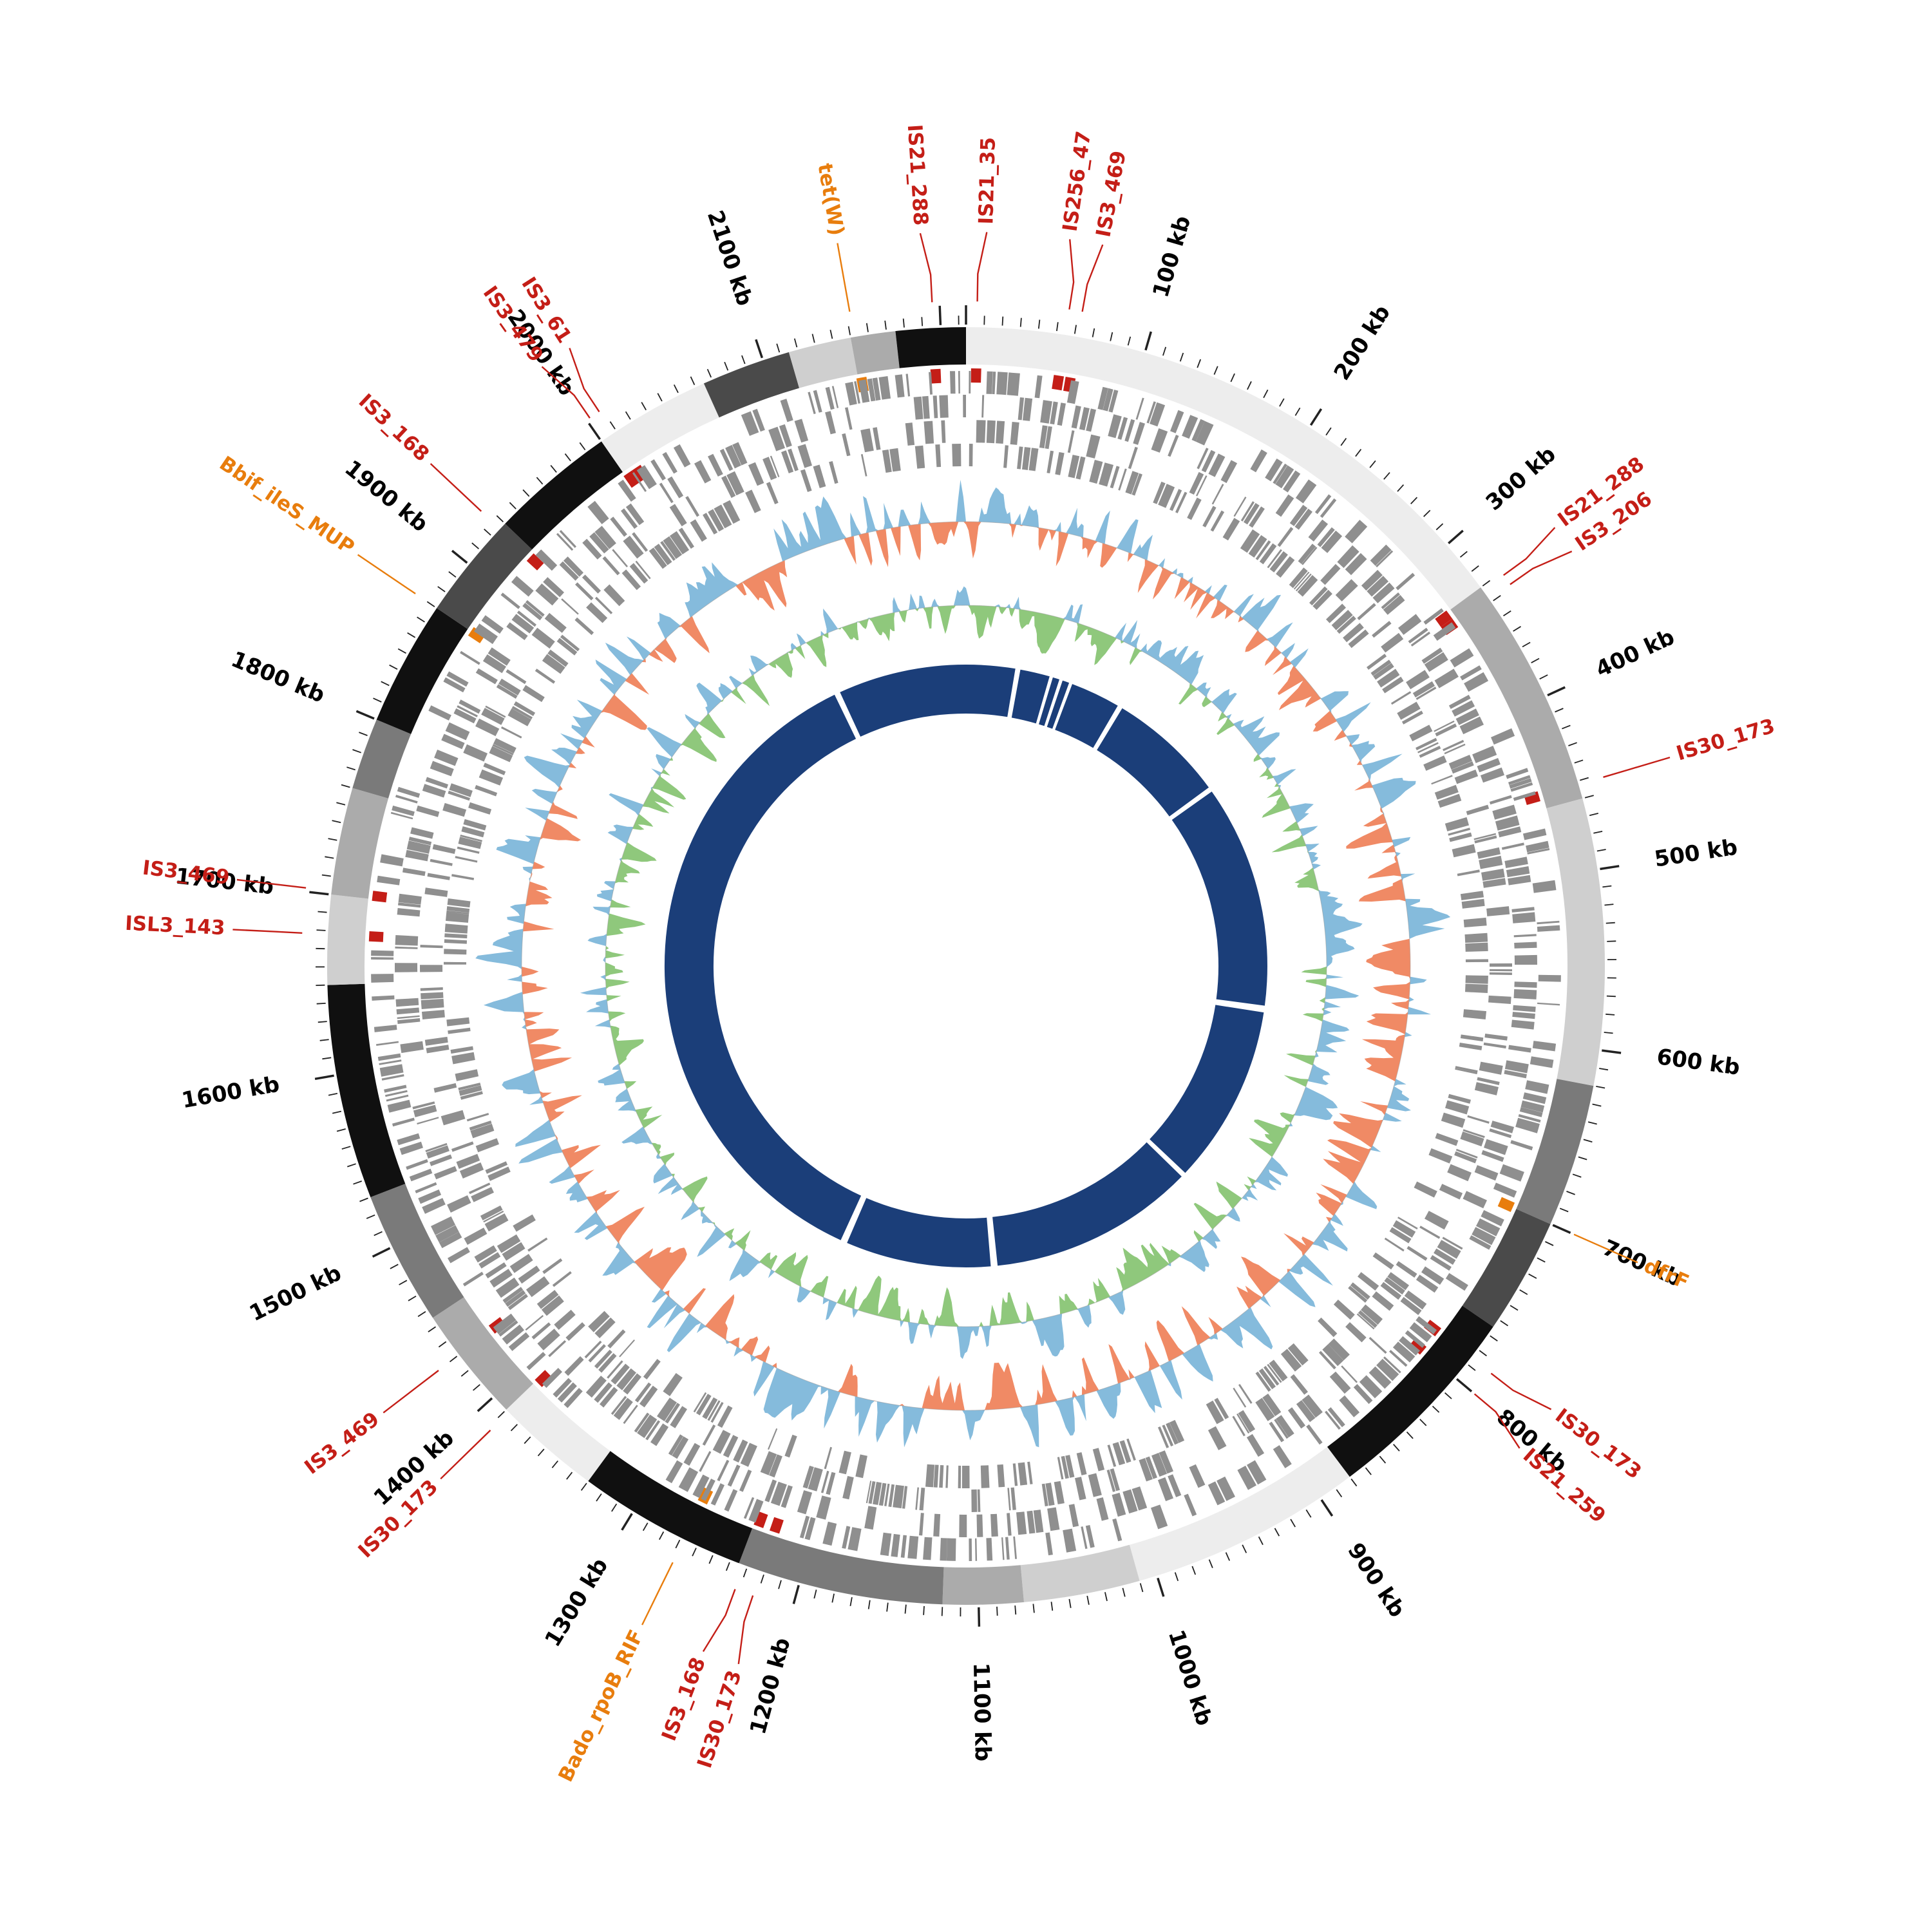  Describe the element at coordinates (576, 1602) in the screenshot. I see `tick-label: 1300 kb` at that location.